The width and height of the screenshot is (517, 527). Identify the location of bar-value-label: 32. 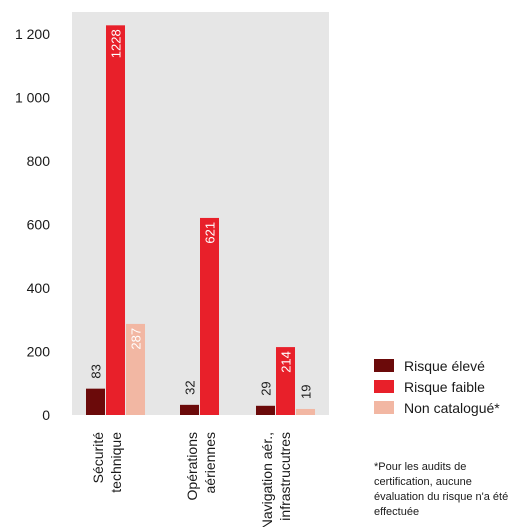
(190, 387).